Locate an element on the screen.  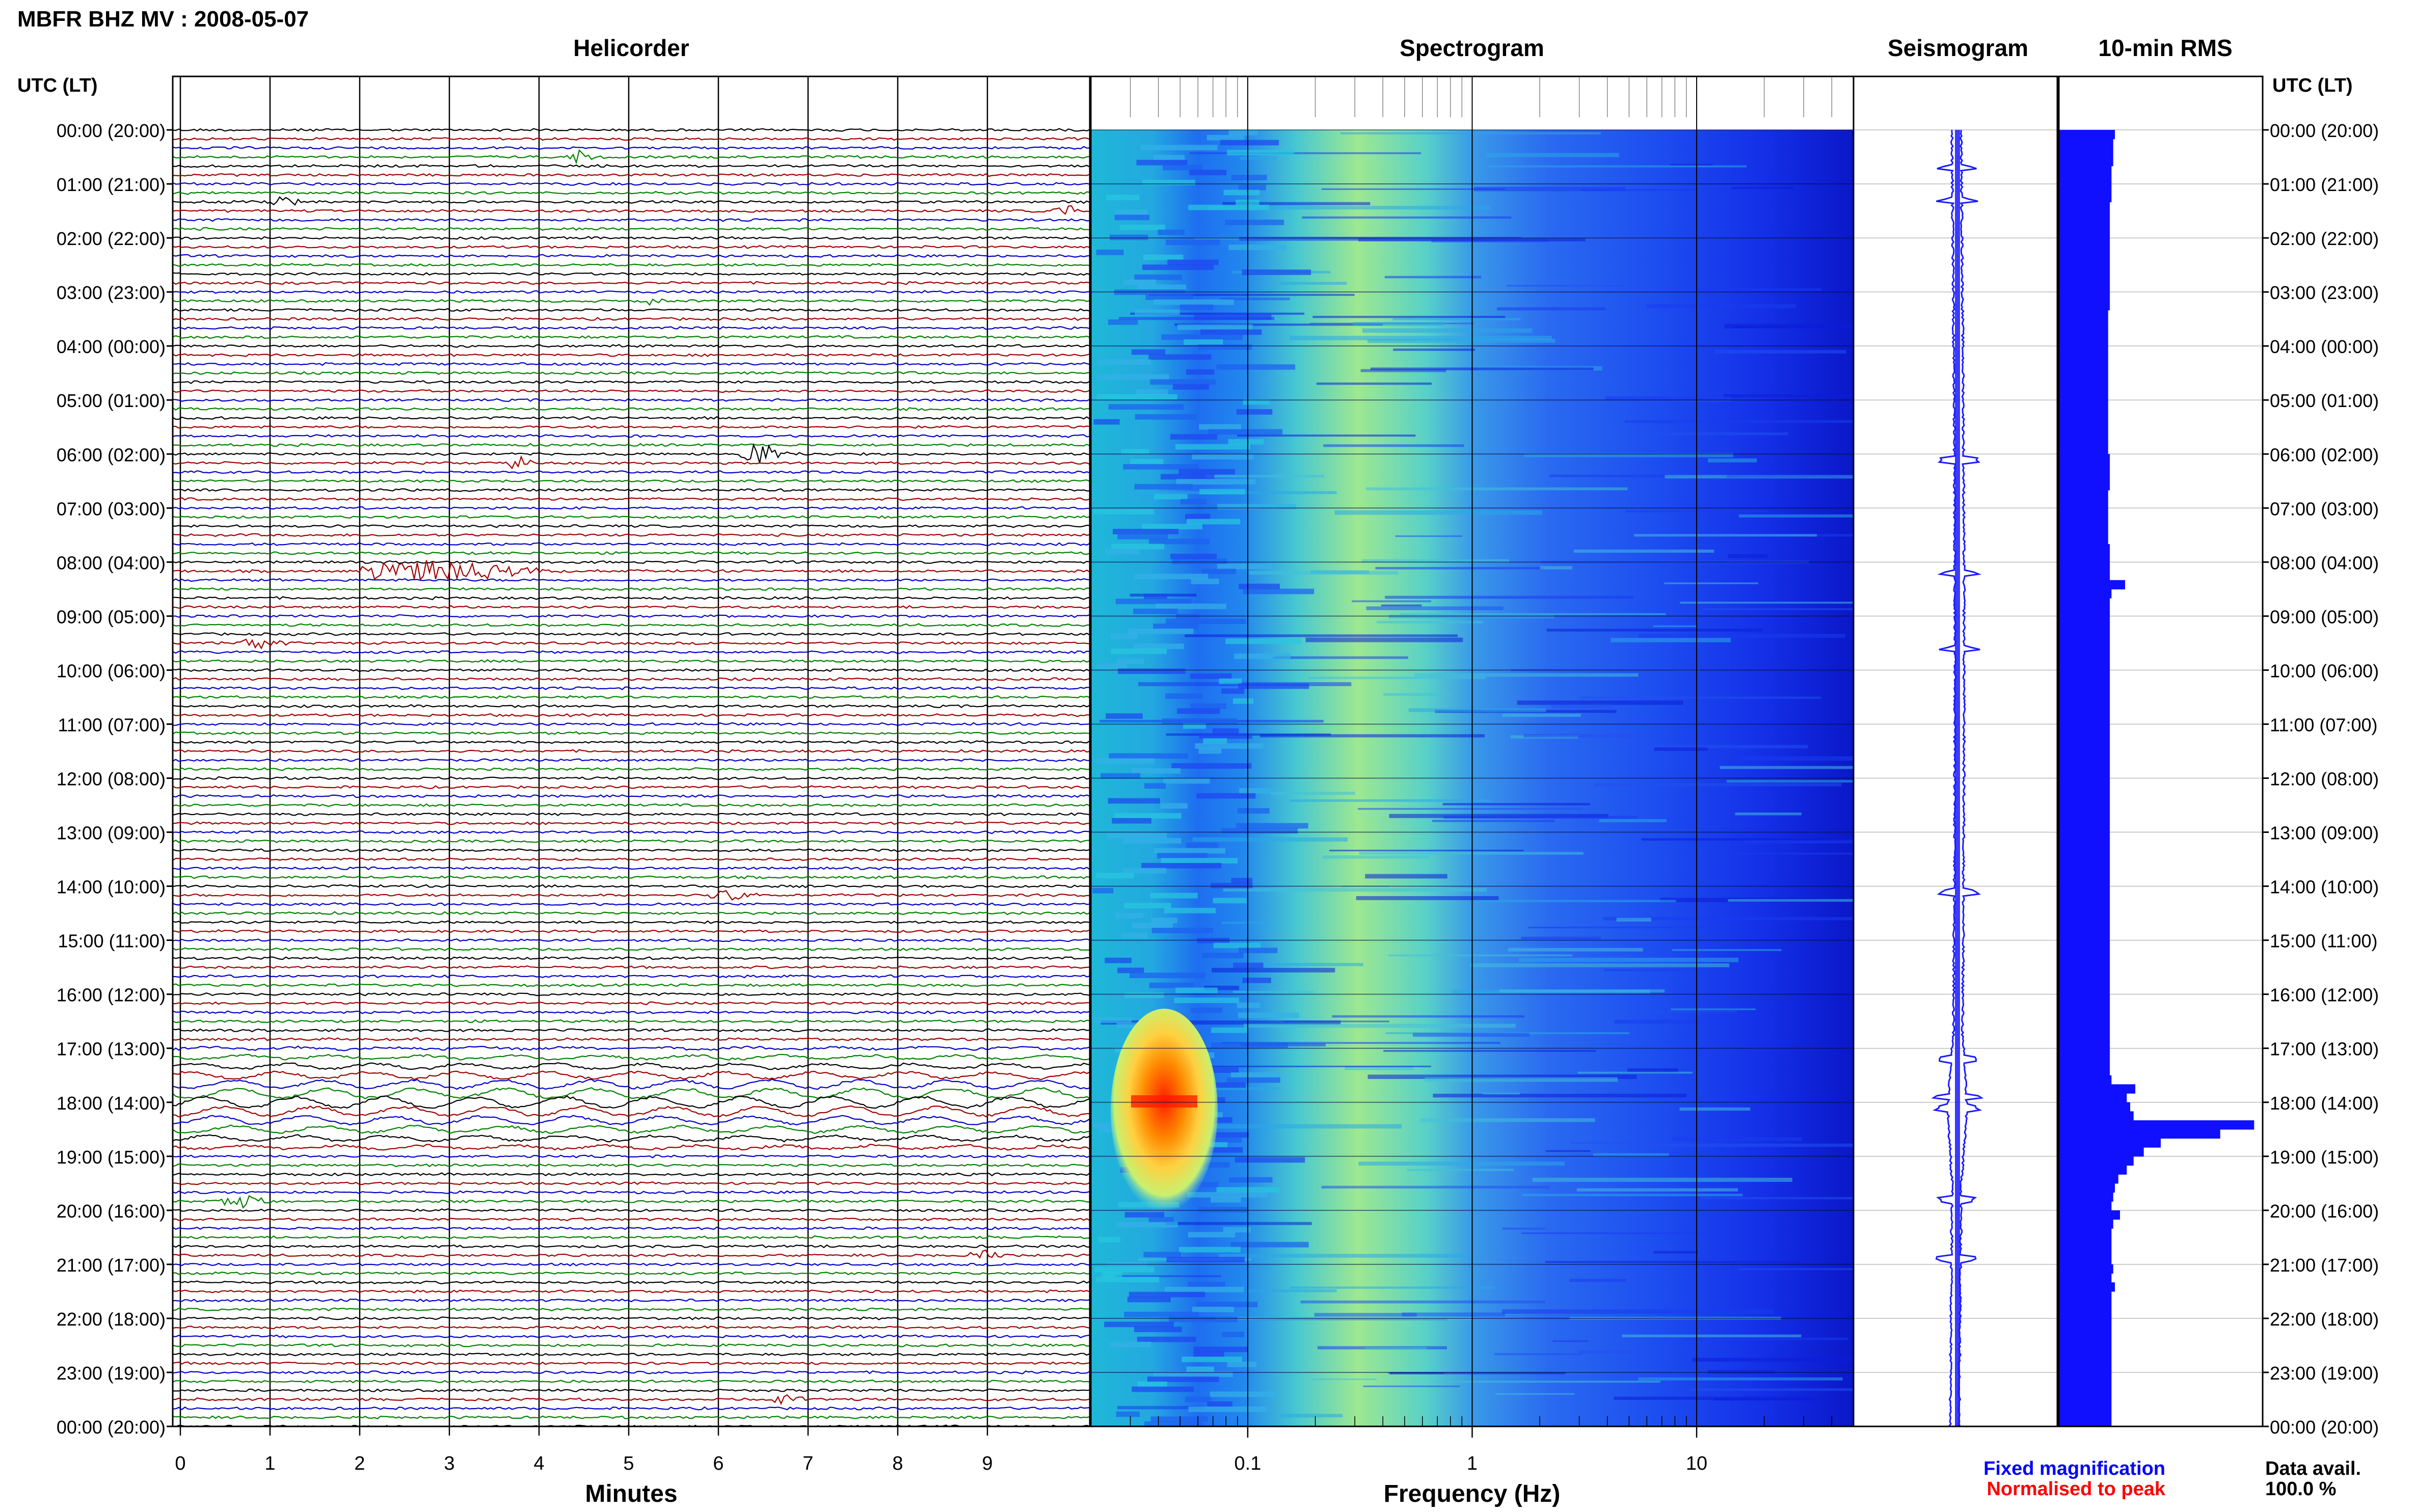
helicorder-x-tick-label: 0 is located at coordinates (180, 1464).